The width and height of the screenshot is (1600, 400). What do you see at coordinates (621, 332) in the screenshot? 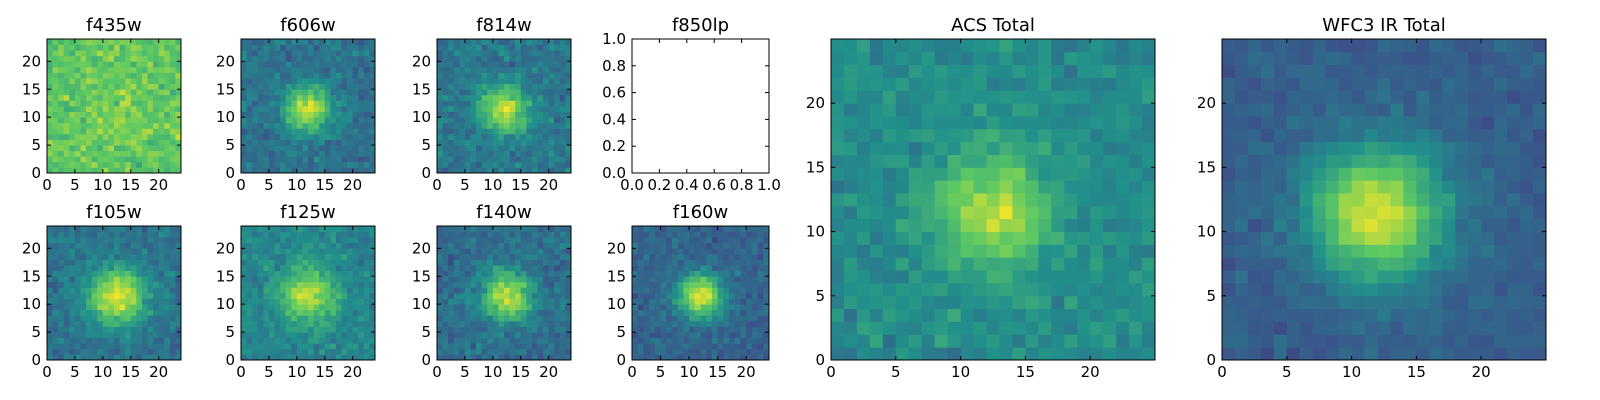
I see `y-tick-label: 5` at bounding box center [621, 332].